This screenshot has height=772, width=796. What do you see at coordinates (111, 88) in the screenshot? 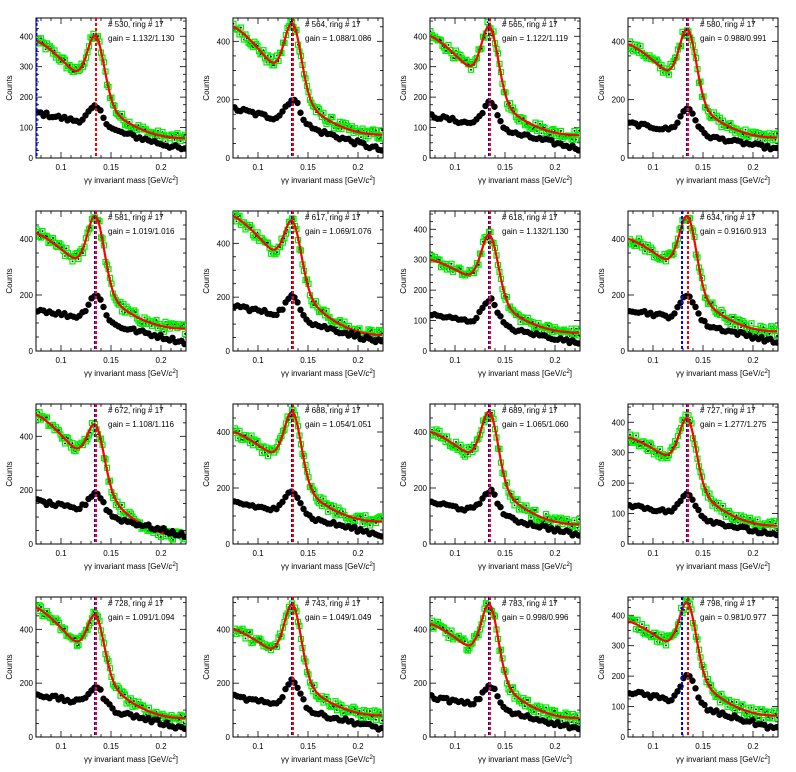
I see `plot-area` at bounding box center [111, 88].